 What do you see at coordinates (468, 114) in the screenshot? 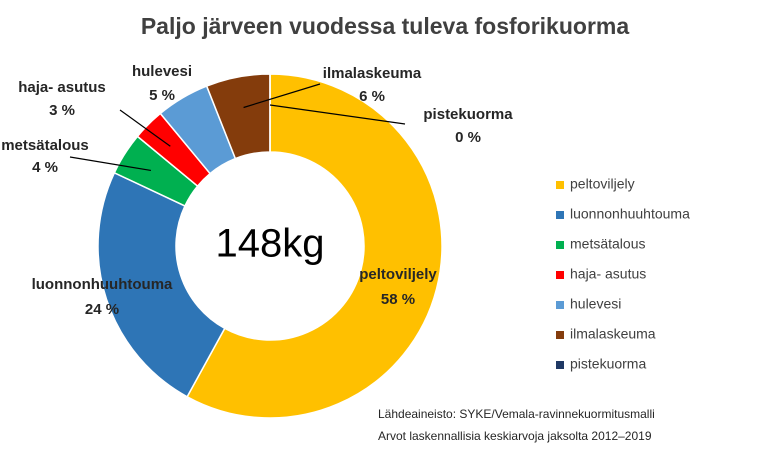
I see `data-label-name: pistekuorma` at bounding box center [468, 114].